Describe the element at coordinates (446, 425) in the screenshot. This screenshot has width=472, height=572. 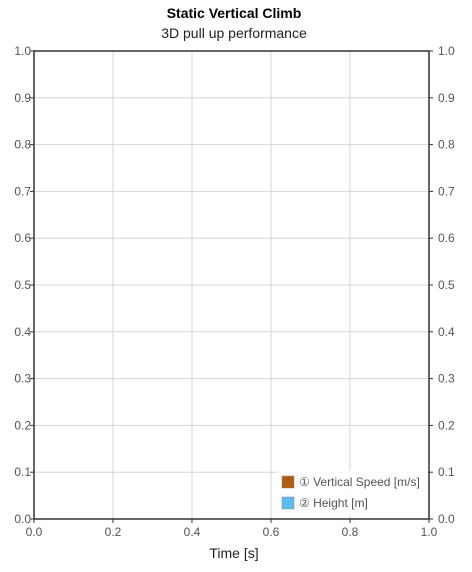
I see `y-tick-label-right: 0.2` at that location.